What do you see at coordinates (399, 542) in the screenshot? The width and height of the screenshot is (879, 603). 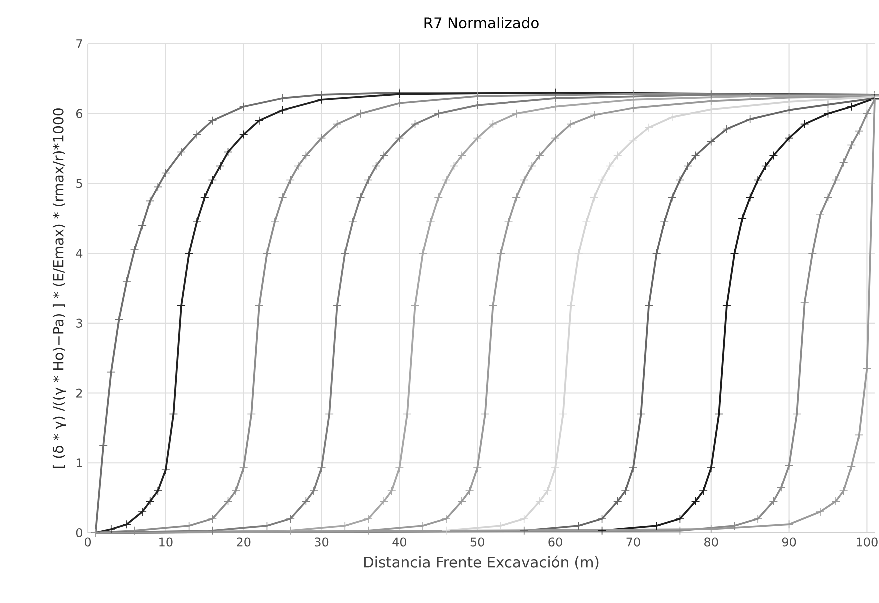 I see `x-tick-label: 40` at bounding box center [399, 542].